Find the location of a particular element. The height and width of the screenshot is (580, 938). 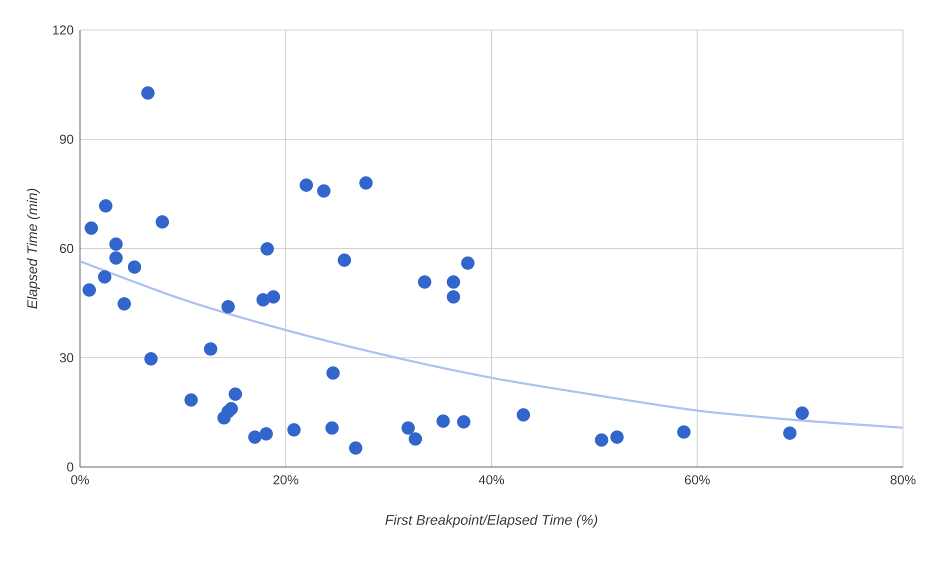

y-tick-label: 30 is located at coordinates (67, 357).